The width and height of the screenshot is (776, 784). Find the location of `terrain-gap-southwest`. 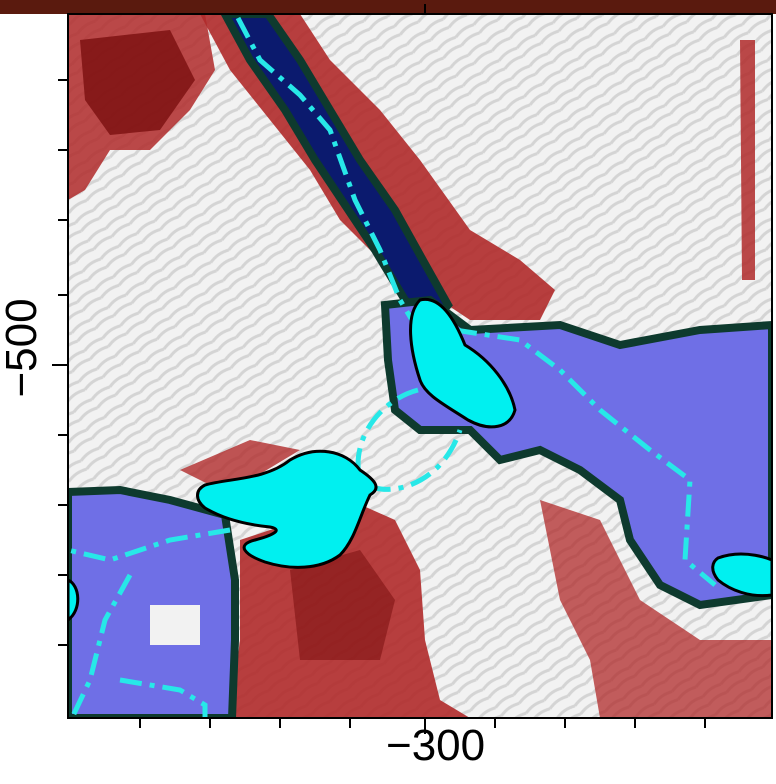

terrain-gap-southwest is located at coordinates (175, 625).